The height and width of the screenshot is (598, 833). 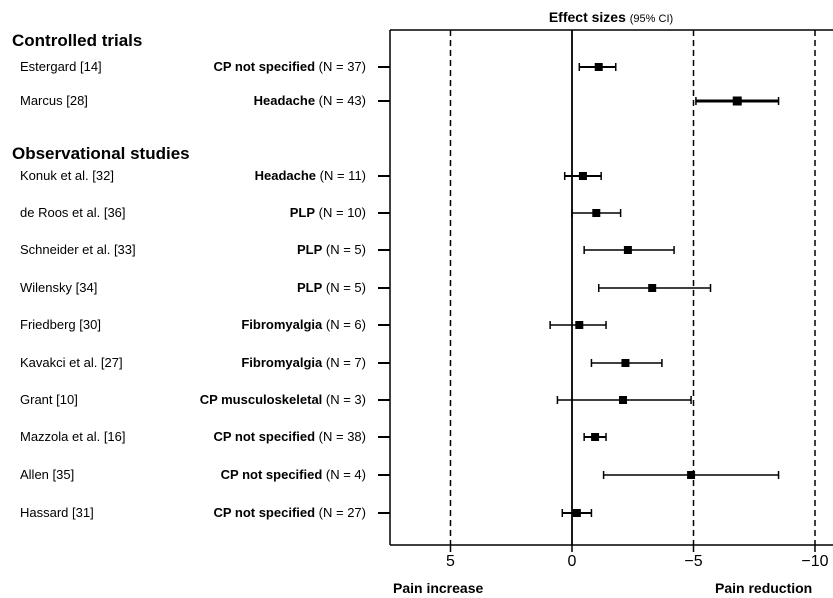 What do you see at coordinates (815, 561) in the screenshot?
I see `x-tick-label: −10` at bounding box center [815, 561].